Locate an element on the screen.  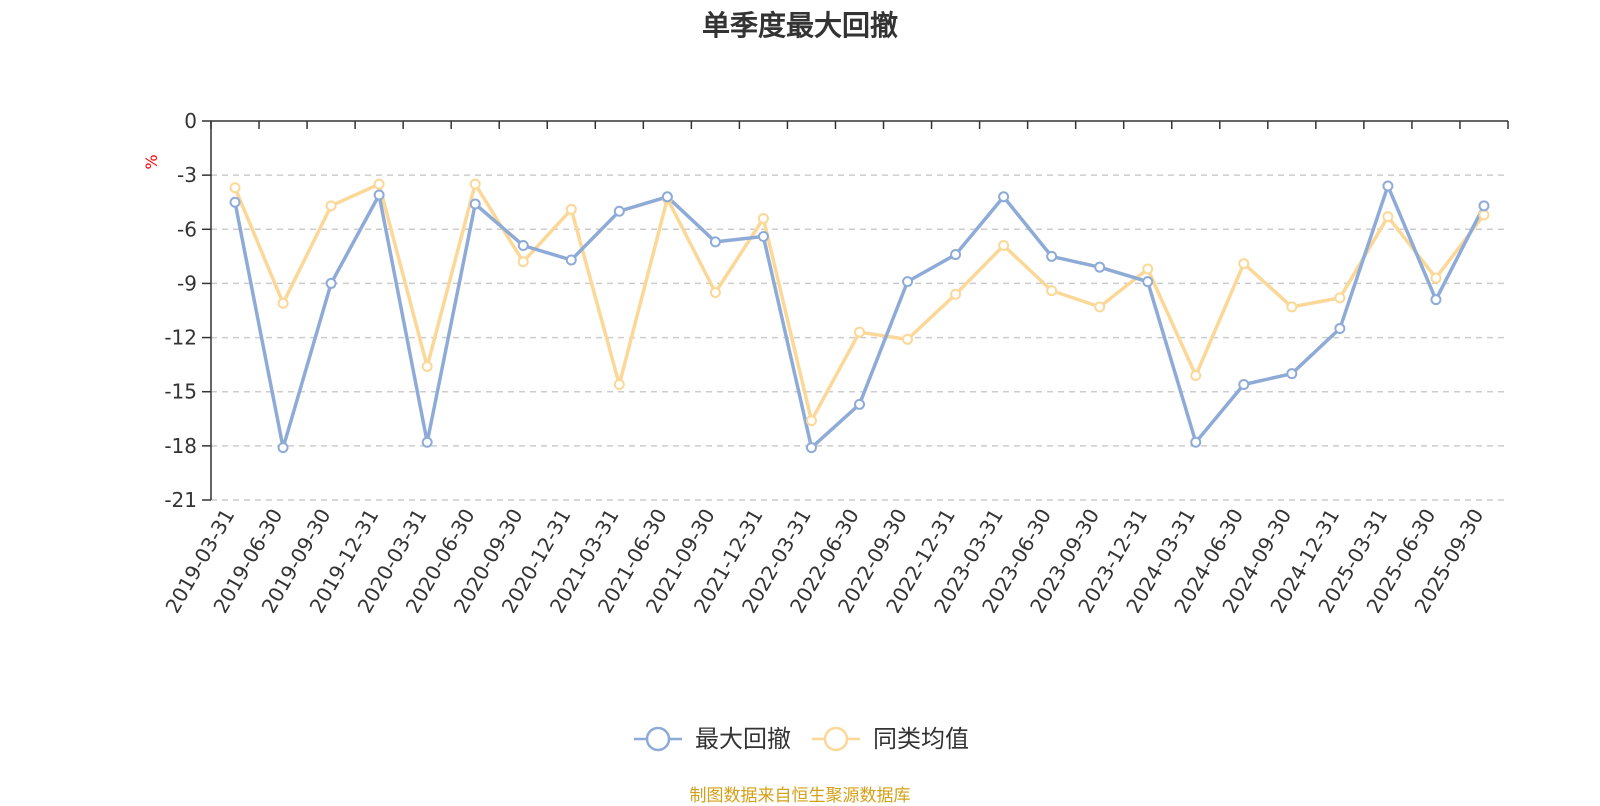
source-note: 制图数据来自恒生聚源数据库 is located at coordinates (800, 796).